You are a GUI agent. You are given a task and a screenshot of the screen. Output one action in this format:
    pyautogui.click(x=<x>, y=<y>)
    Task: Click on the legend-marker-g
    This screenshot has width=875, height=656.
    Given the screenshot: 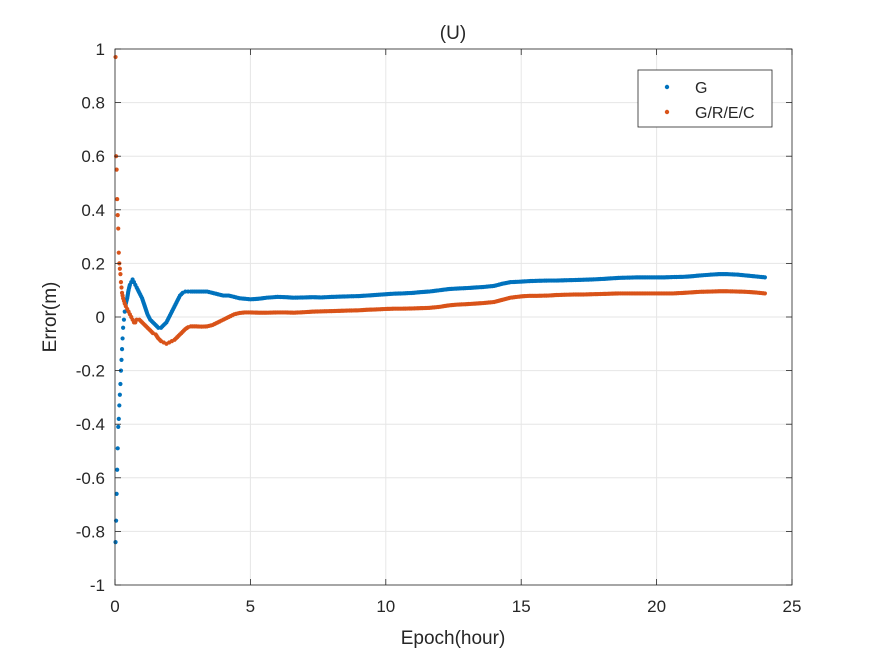 What is the action you would take?
    pyautogui.click(x=667, y=87)
    